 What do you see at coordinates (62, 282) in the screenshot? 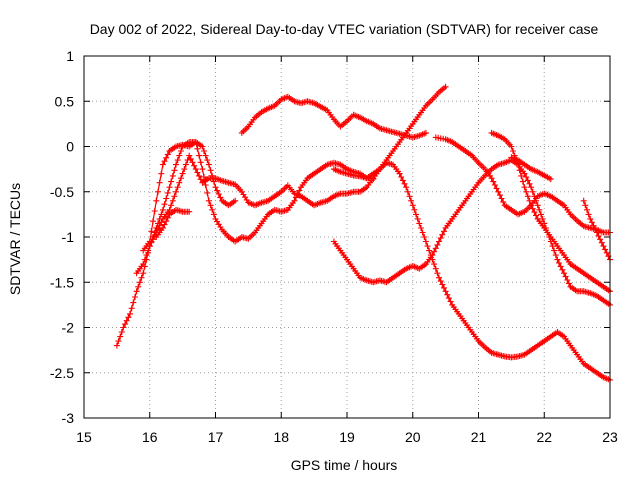
I see `y-tick-label: -1.5` at bounding box center [62, 282].